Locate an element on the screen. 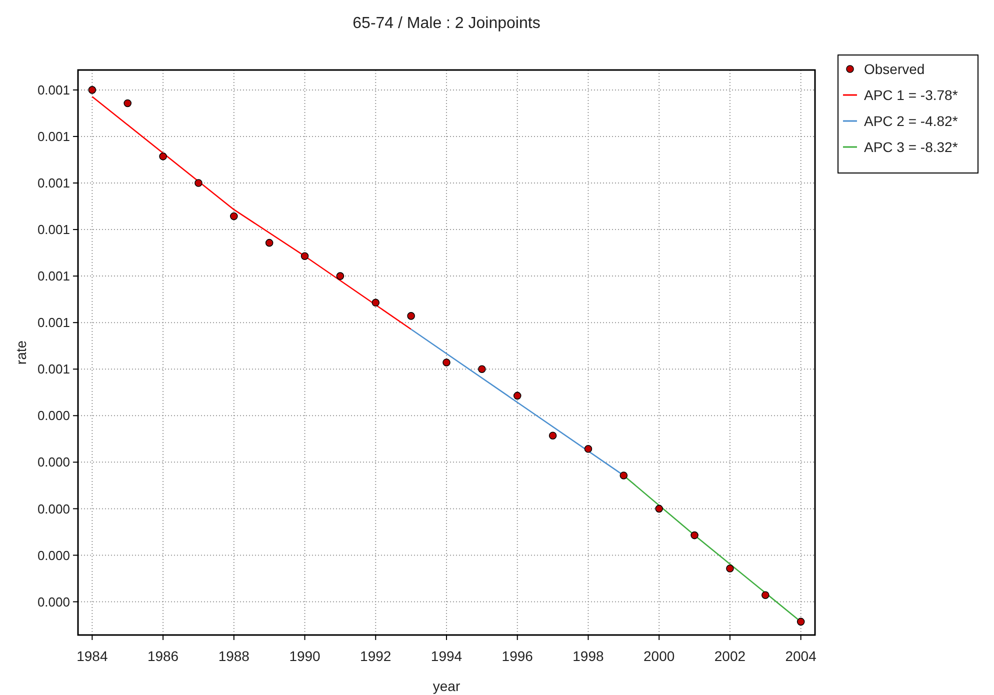 The width and height of the screenshot is (994, 695). x-tick-label: 1996 is located at coordinates (518, 656).